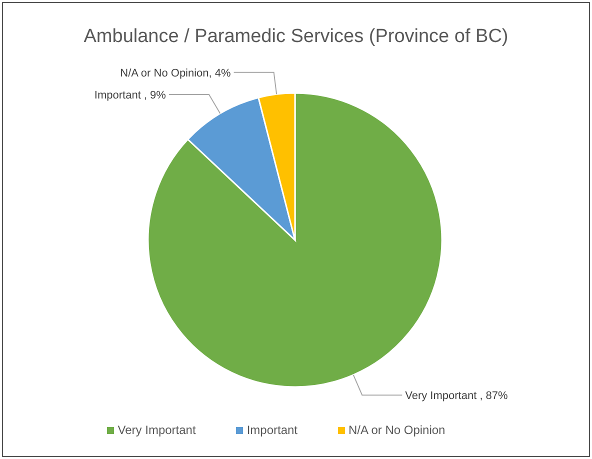 Image resolution: width=592 pixels, height=459 pixels. Describe the element at coordinates (241, 168) in the screenshot. I see `pie-slice` at that location.